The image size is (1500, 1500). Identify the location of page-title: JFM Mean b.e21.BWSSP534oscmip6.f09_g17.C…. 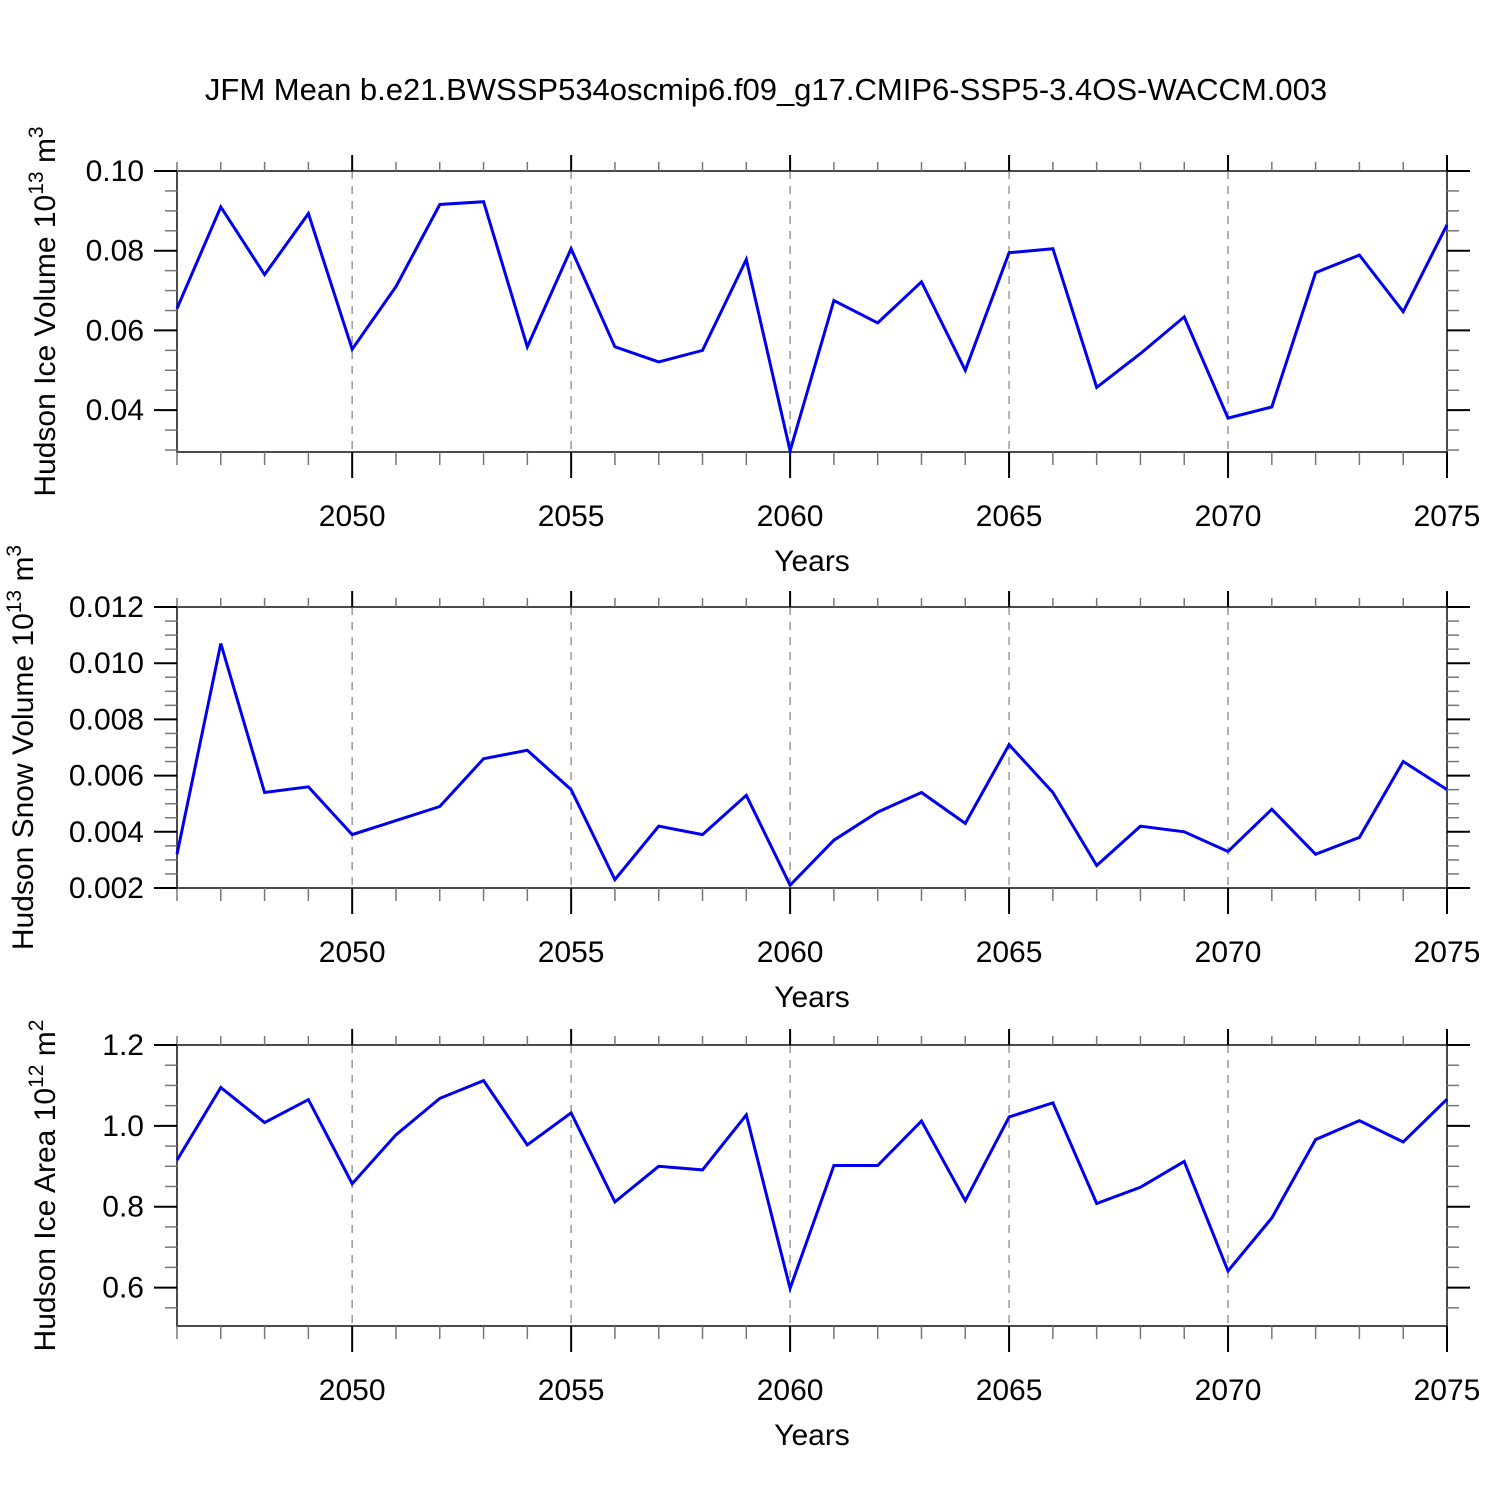
(766, 89).